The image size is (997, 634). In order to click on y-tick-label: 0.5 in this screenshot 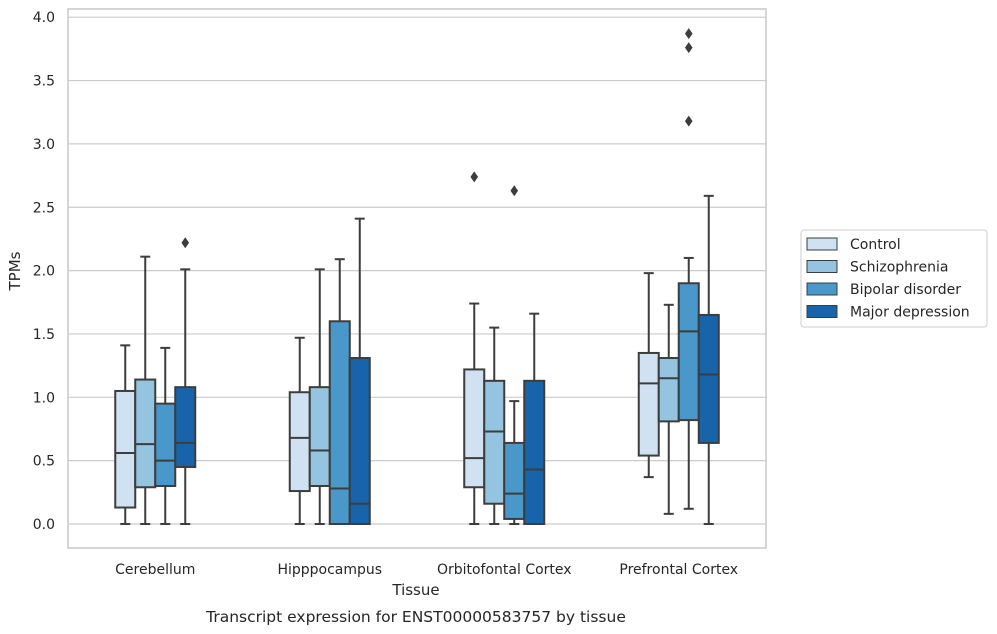, I will do `click(44, 462)`.